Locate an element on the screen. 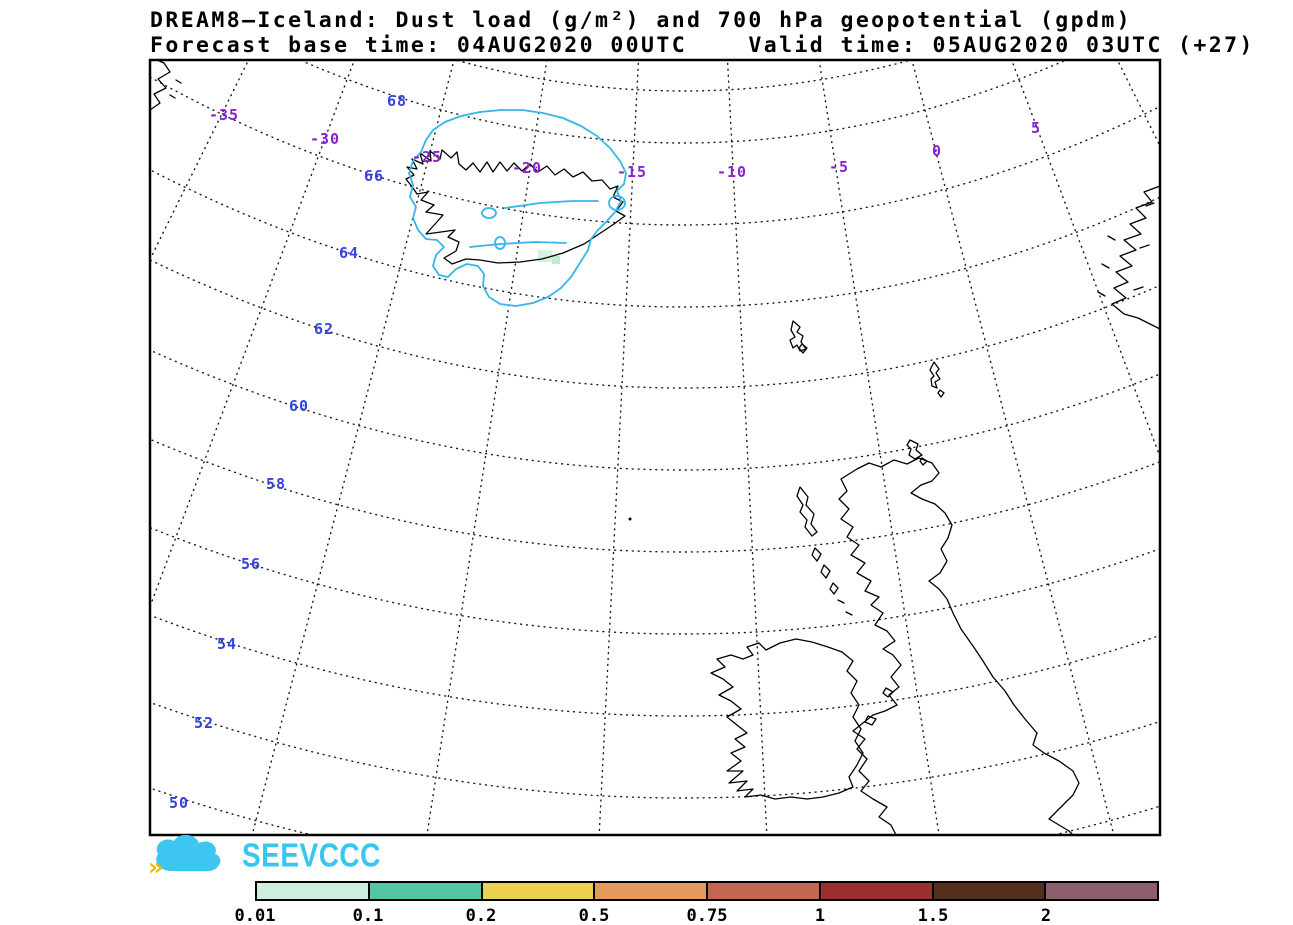 This screenshot has width=1293, height=925. ireland-coast is located at coordinates (787, 719).